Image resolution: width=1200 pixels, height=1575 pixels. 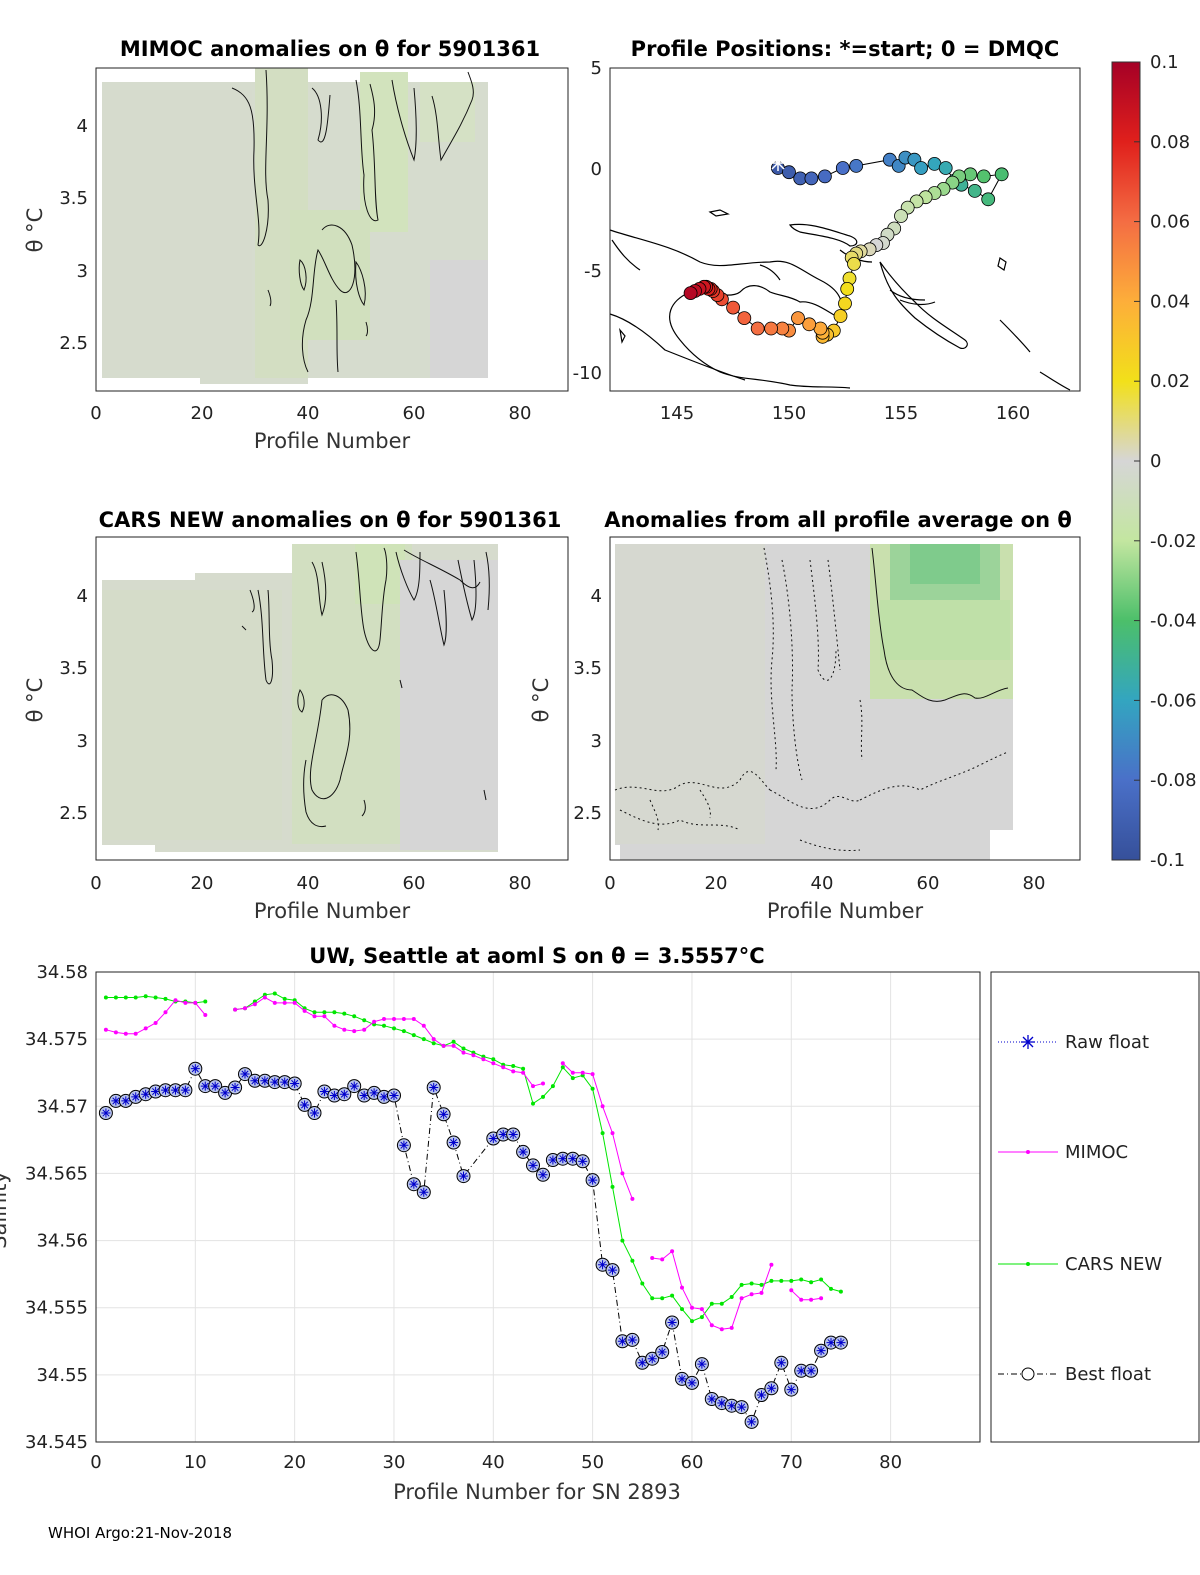 What do you see at coordinates (56, 1308) in the screenshot?
I see `salinity-ytick-label: 34.555` at bounding box center [56, 1308].